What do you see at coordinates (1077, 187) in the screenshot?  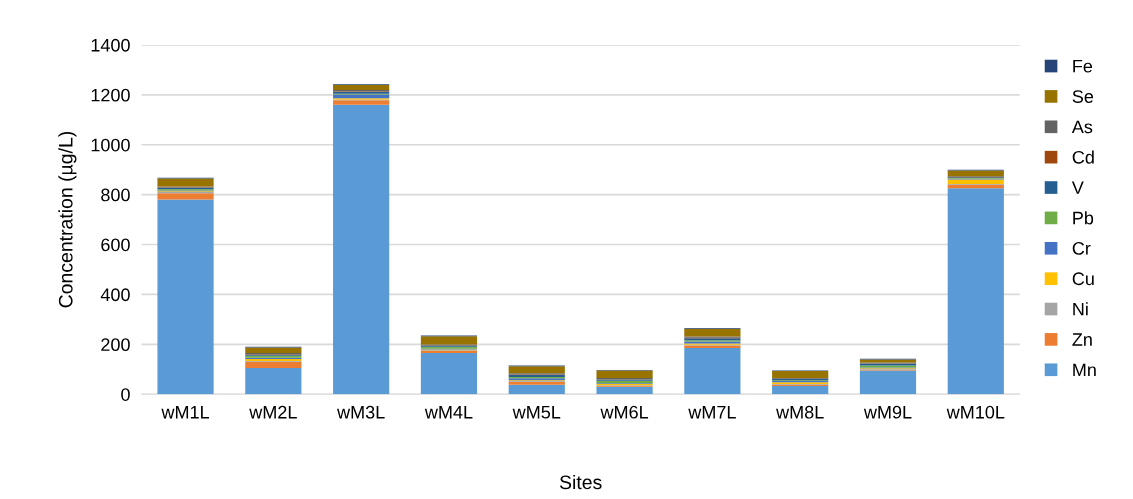 I see `legend-label: V` at bounding box center [1077, 187].